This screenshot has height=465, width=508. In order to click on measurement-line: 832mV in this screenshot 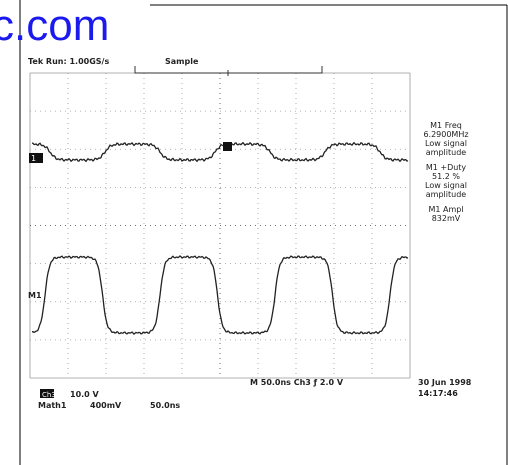, I will do `click(446, 218)`.